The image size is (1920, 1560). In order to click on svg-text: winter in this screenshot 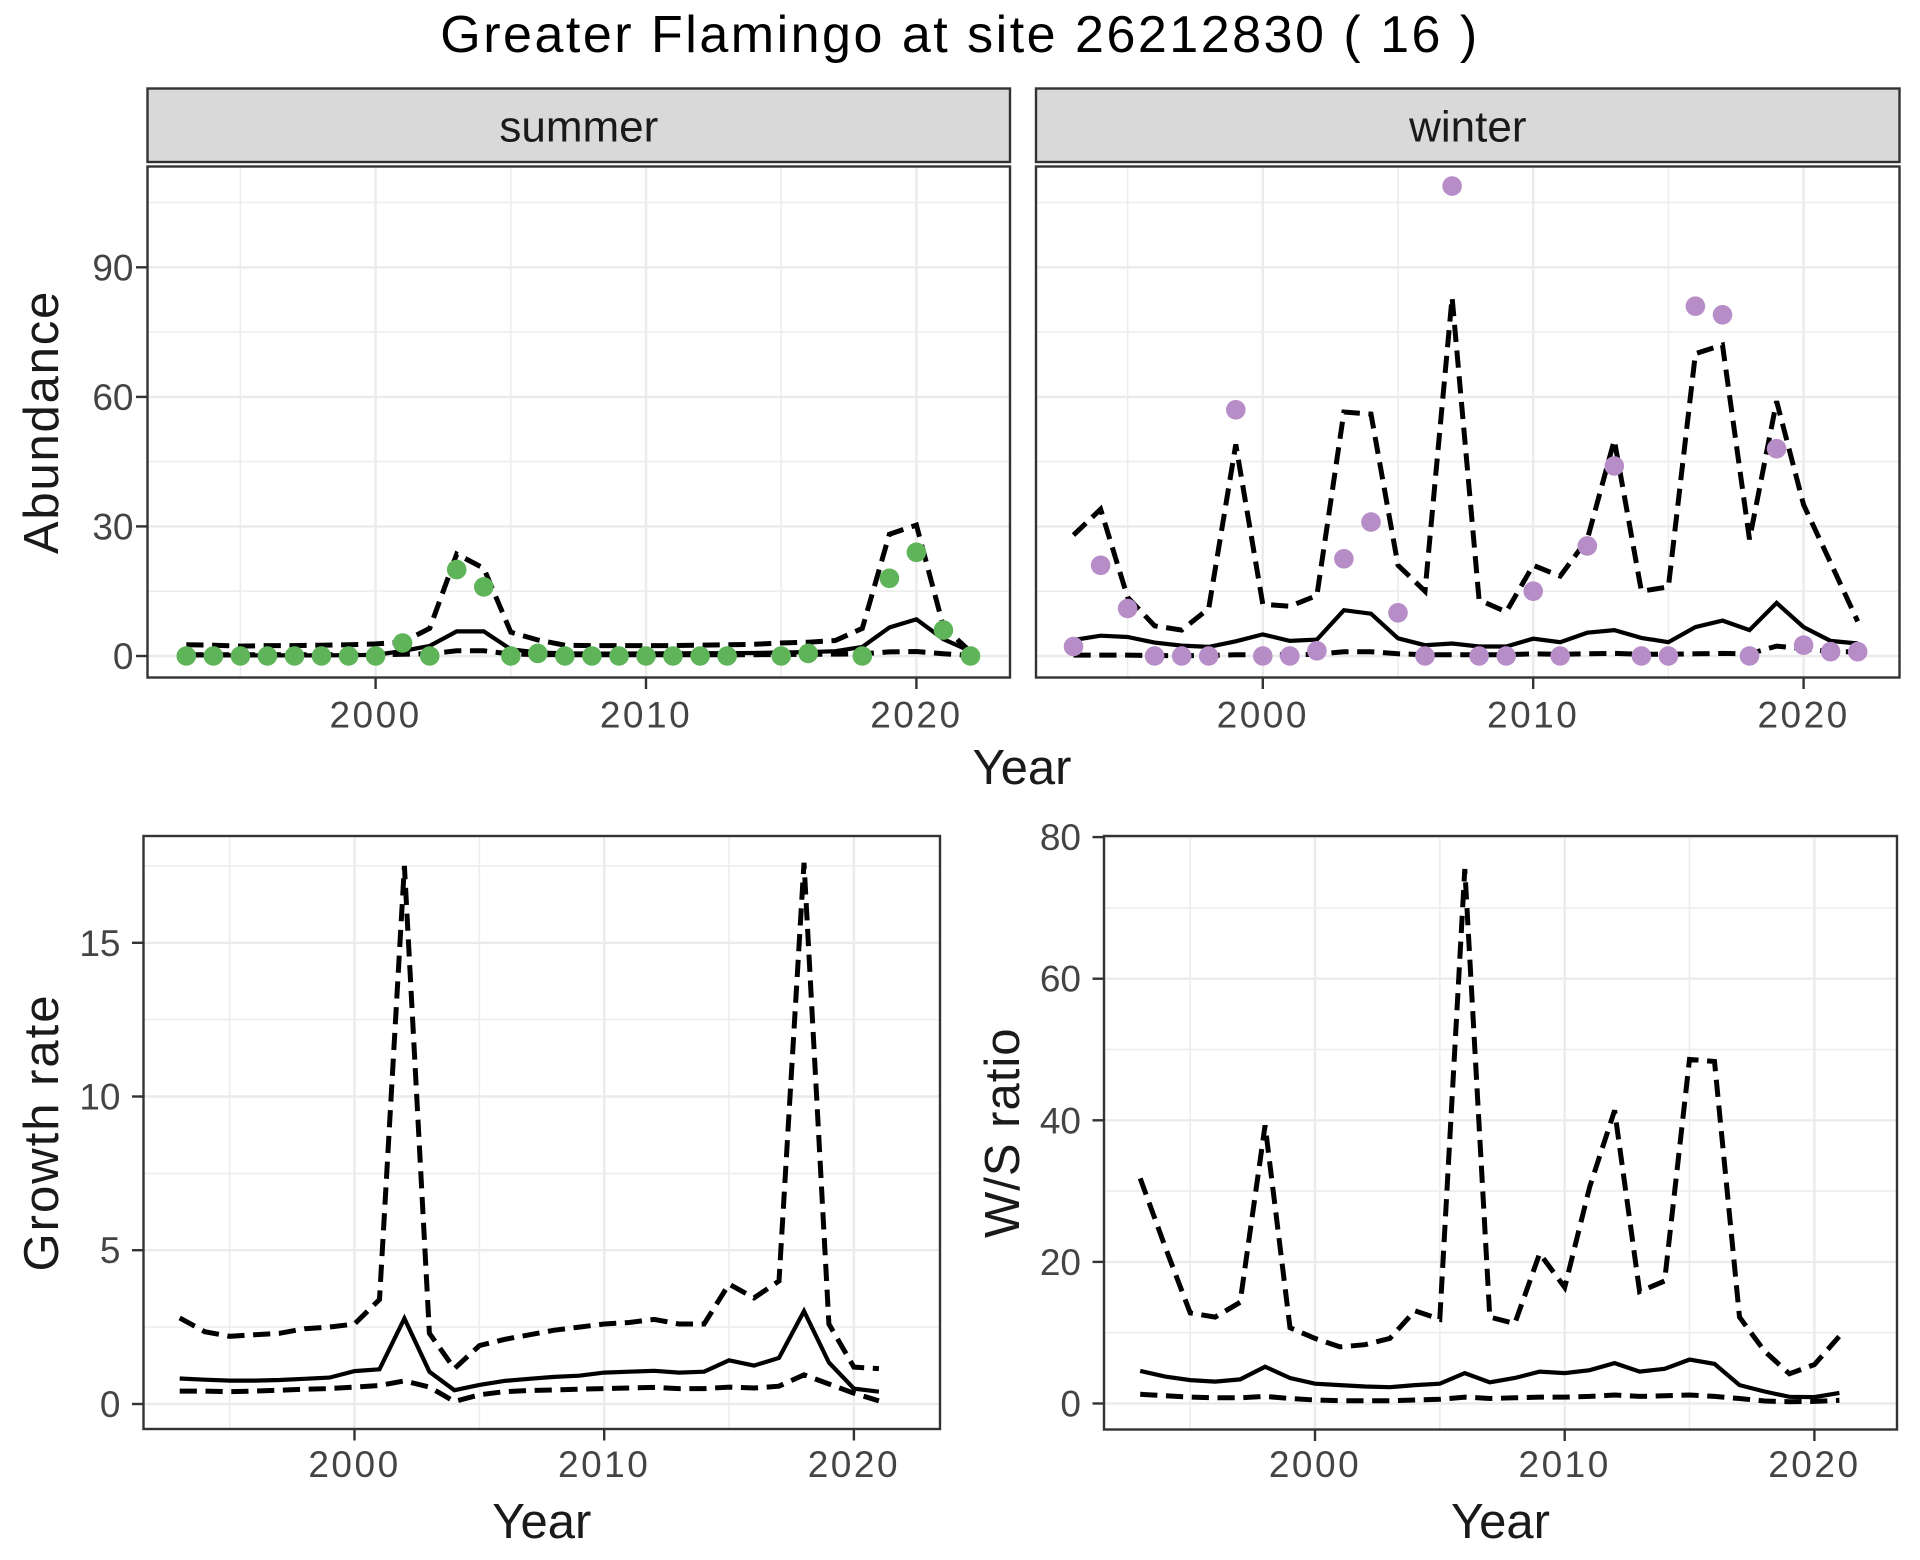, I will do `click(1467, 127)`.